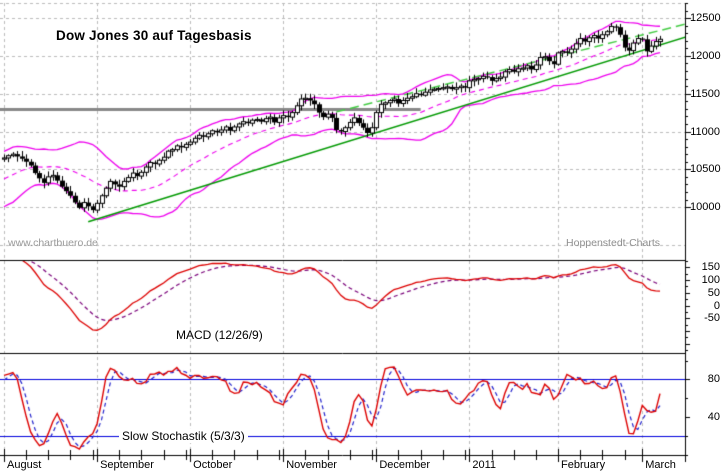  Describe the element at coordinates (716, 305) in the screenshot. I see `macd-y-tick-label: 0` at that location.